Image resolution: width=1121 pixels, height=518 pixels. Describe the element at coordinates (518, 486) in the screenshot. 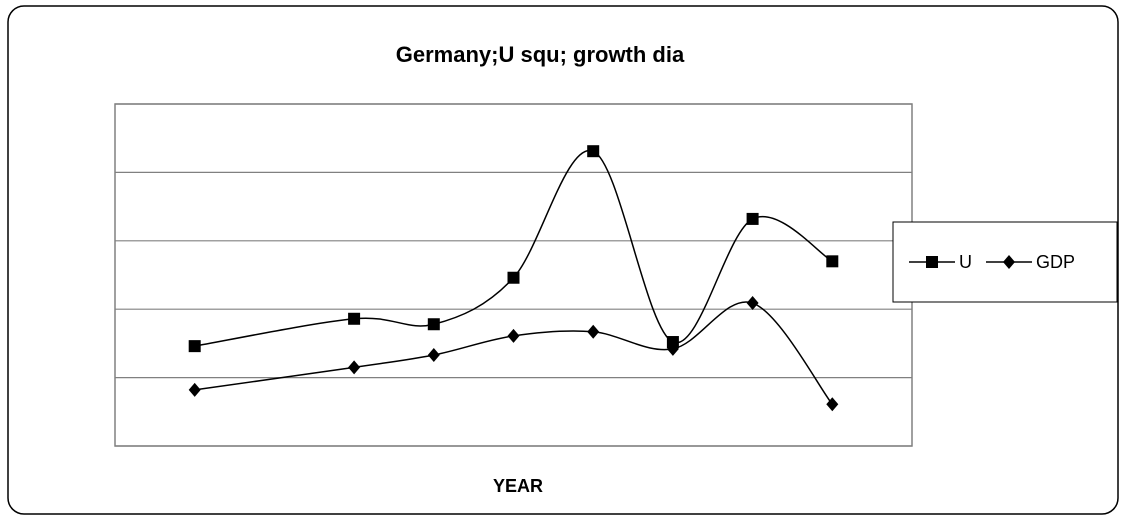

I see `x-axis-label: YEAR` at that location.